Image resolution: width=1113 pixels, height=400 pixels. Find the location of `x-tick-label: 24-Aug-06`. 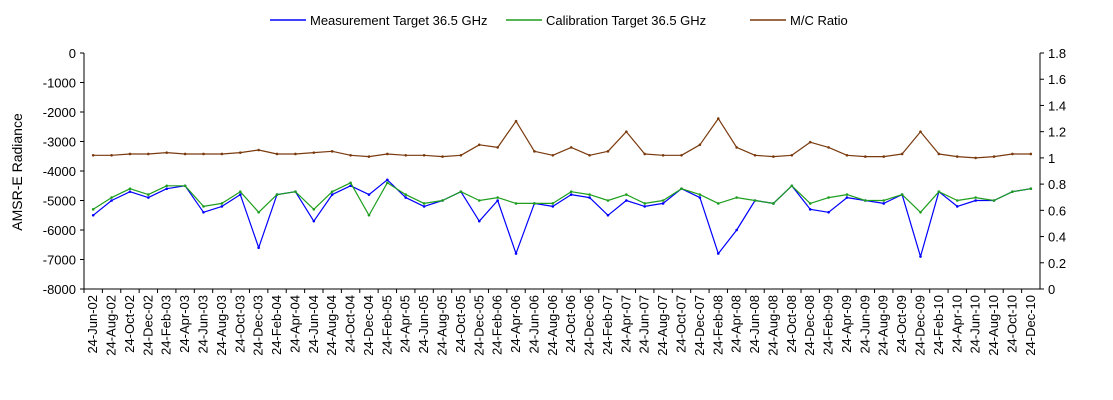

x-tick-label: 24-Aug-06 is located at coordinates (552, 325).